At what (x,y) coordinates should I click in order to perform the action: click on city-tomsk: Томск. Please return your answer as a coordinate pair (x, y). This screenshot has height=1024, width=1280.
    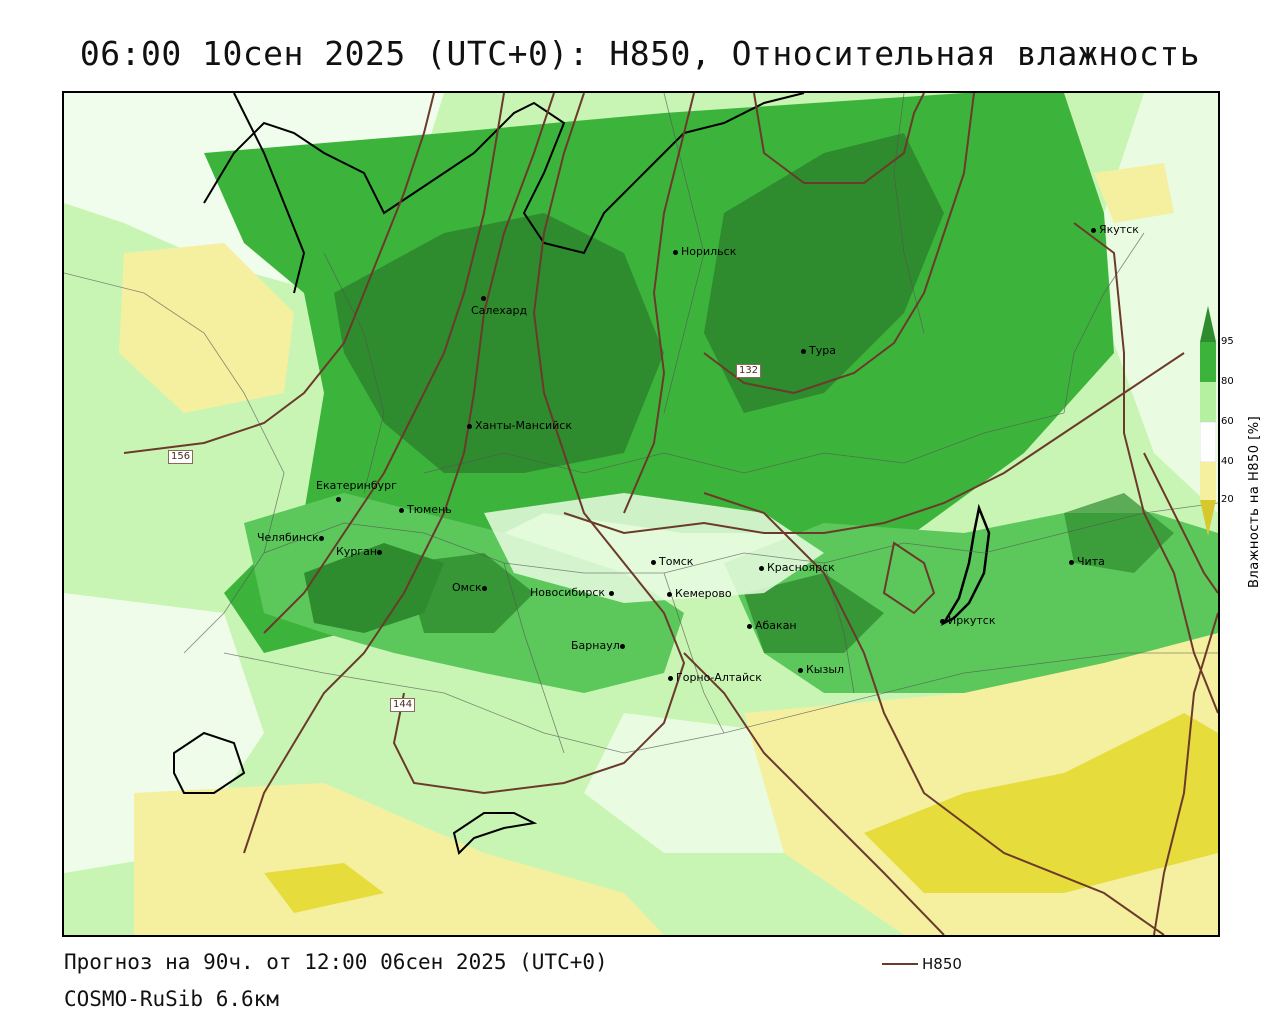
    Looking at the image, I should click on (672, 561).